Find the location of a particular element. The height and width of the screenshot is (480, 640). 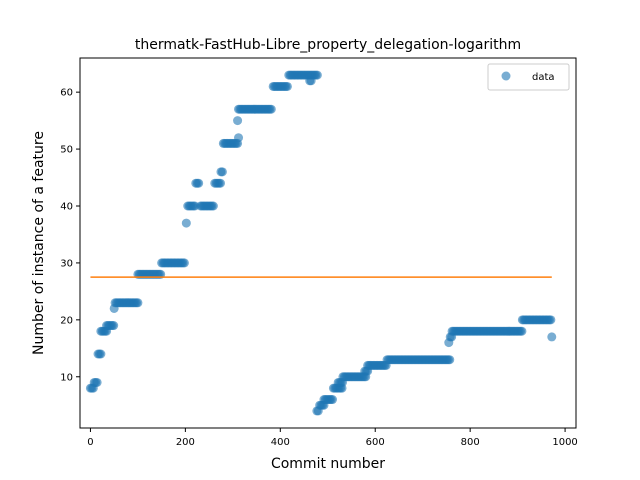

x-axis: 0 200 400 600 800 1000 is located at coordinates (332, 438).